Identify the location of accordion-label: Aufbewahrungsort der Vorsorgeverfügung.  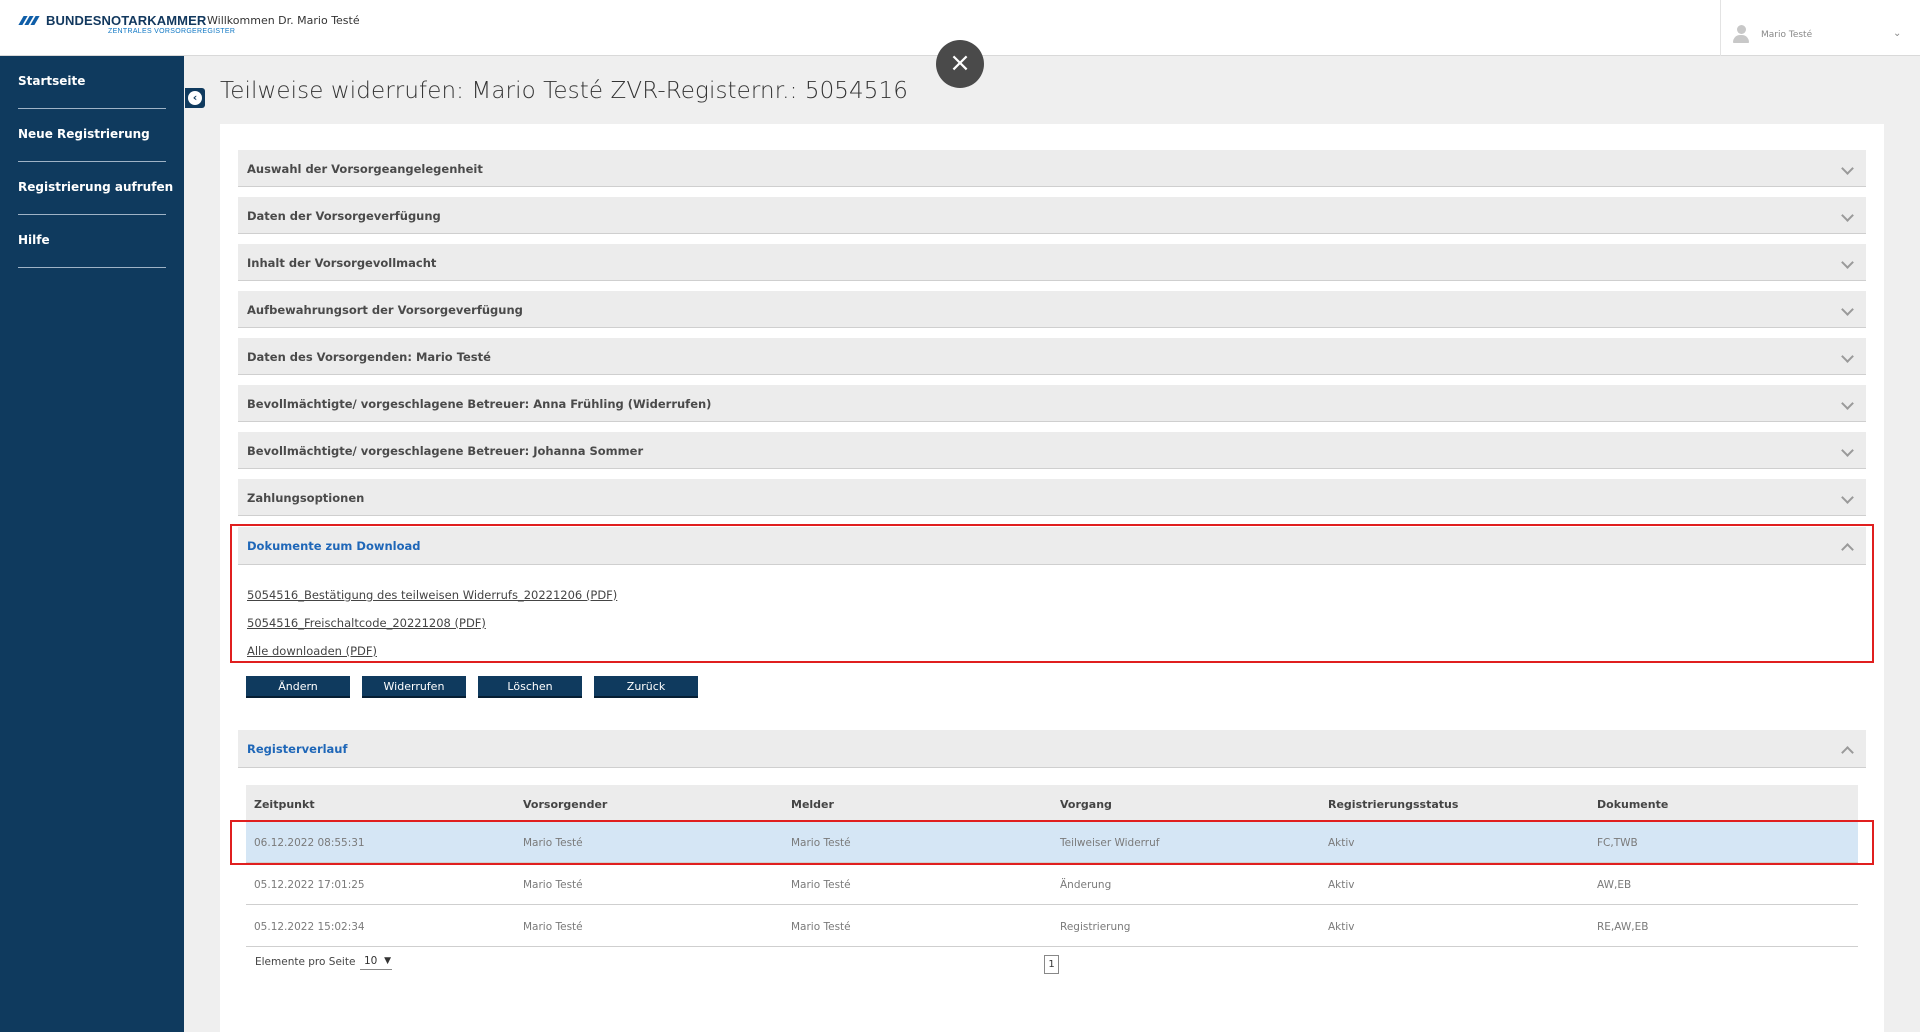
(385, 310).